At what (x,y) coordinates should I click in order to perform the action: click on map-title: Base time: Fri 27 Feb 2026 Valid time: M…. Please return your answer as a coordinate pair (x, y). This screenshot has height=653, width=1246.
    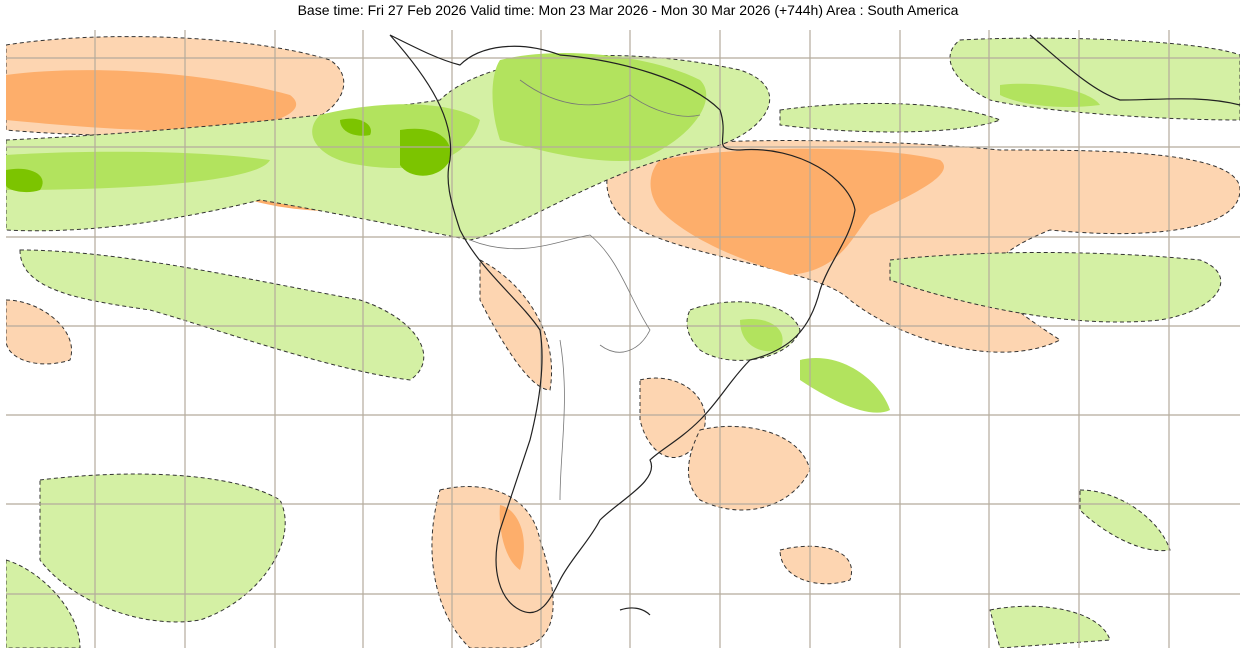
    Looking at the image, I should click on (628, 10).